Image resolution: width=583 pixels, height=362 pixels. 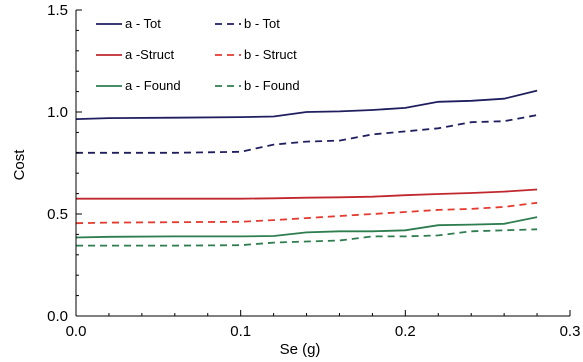 I want to click on y-tick-label: 0.0, so click(x=57, y=316).